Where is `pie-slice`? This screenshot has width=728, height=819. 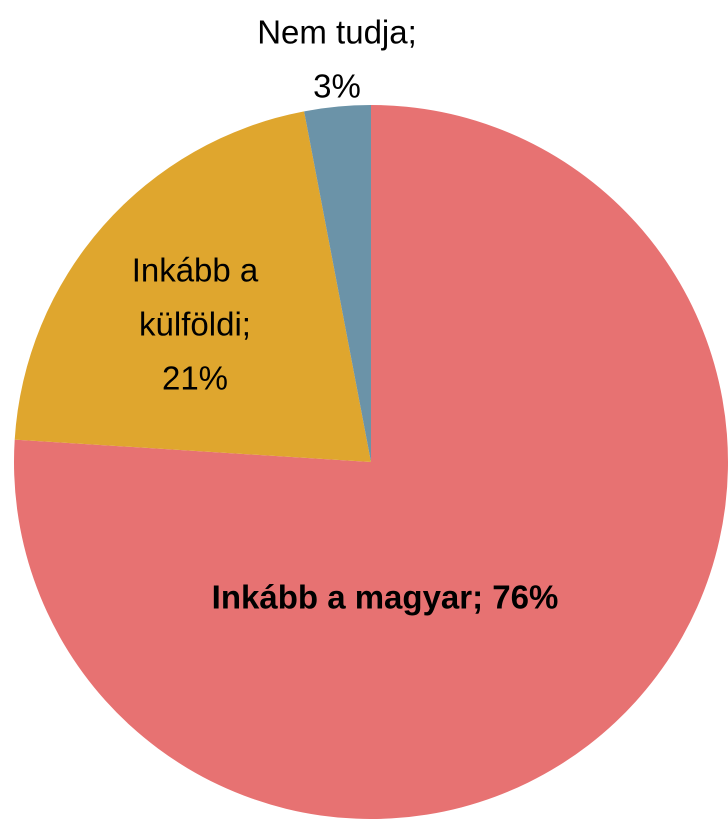
pie-slice is located at coordinates (337, 283).